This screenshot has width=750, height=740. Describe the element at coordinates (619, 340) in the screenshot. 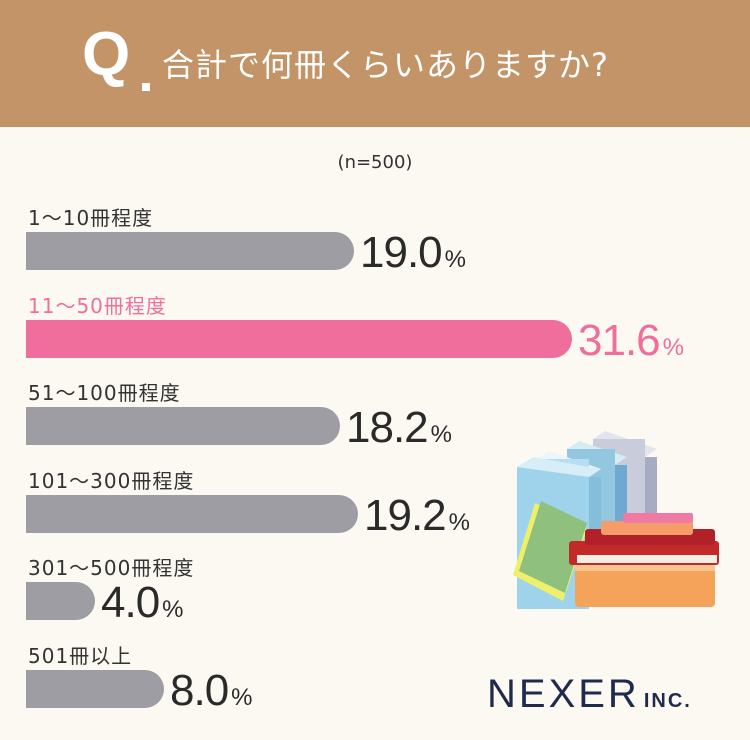

I see `value-number: 31.6` at that location.